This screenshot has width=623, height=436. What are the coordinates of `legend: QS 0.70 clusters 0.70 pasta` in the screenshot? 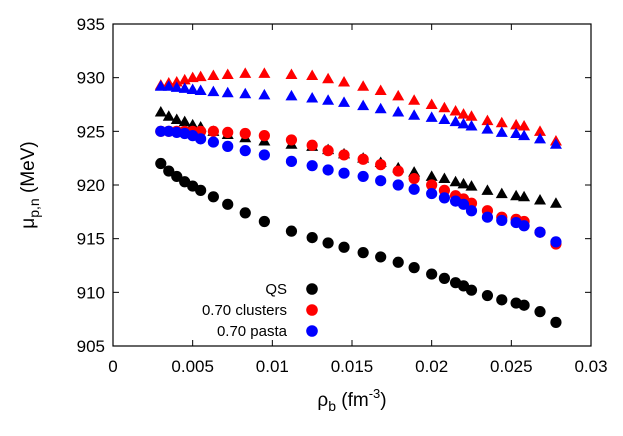 It's located at (260, 310).